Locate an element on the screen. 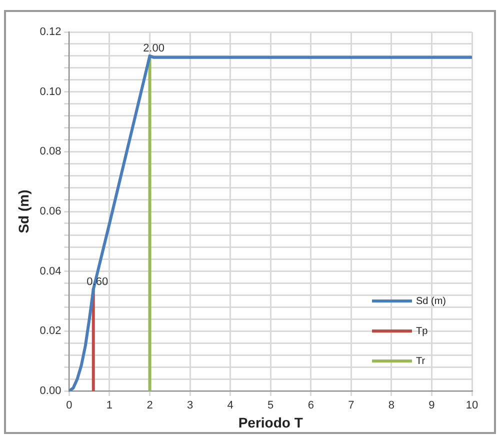  y-tick-label: 0.00 is located at coordinates (51, 391).